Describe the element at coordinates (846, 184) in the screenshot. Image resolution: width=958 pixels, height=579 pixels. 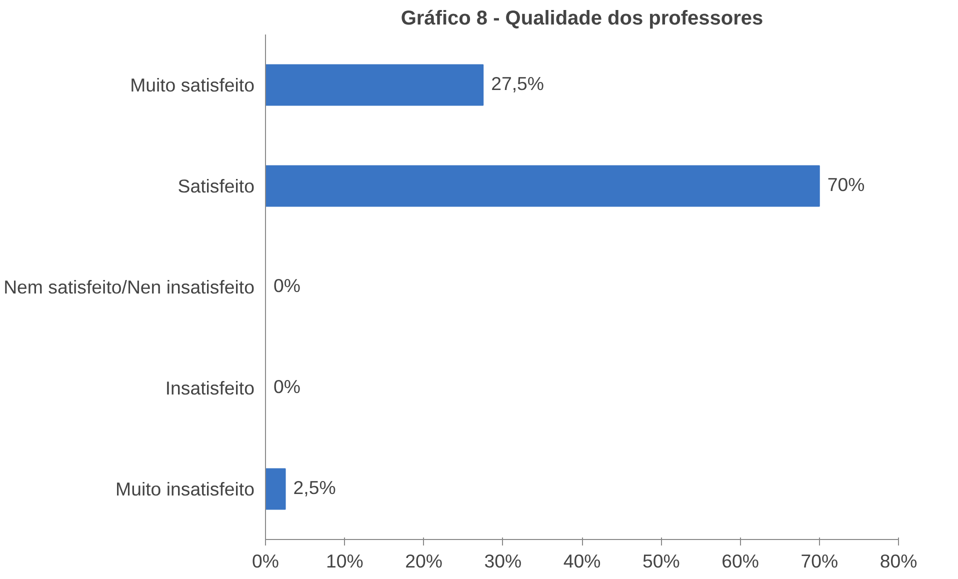
I see `data-label: 70%` at that location.